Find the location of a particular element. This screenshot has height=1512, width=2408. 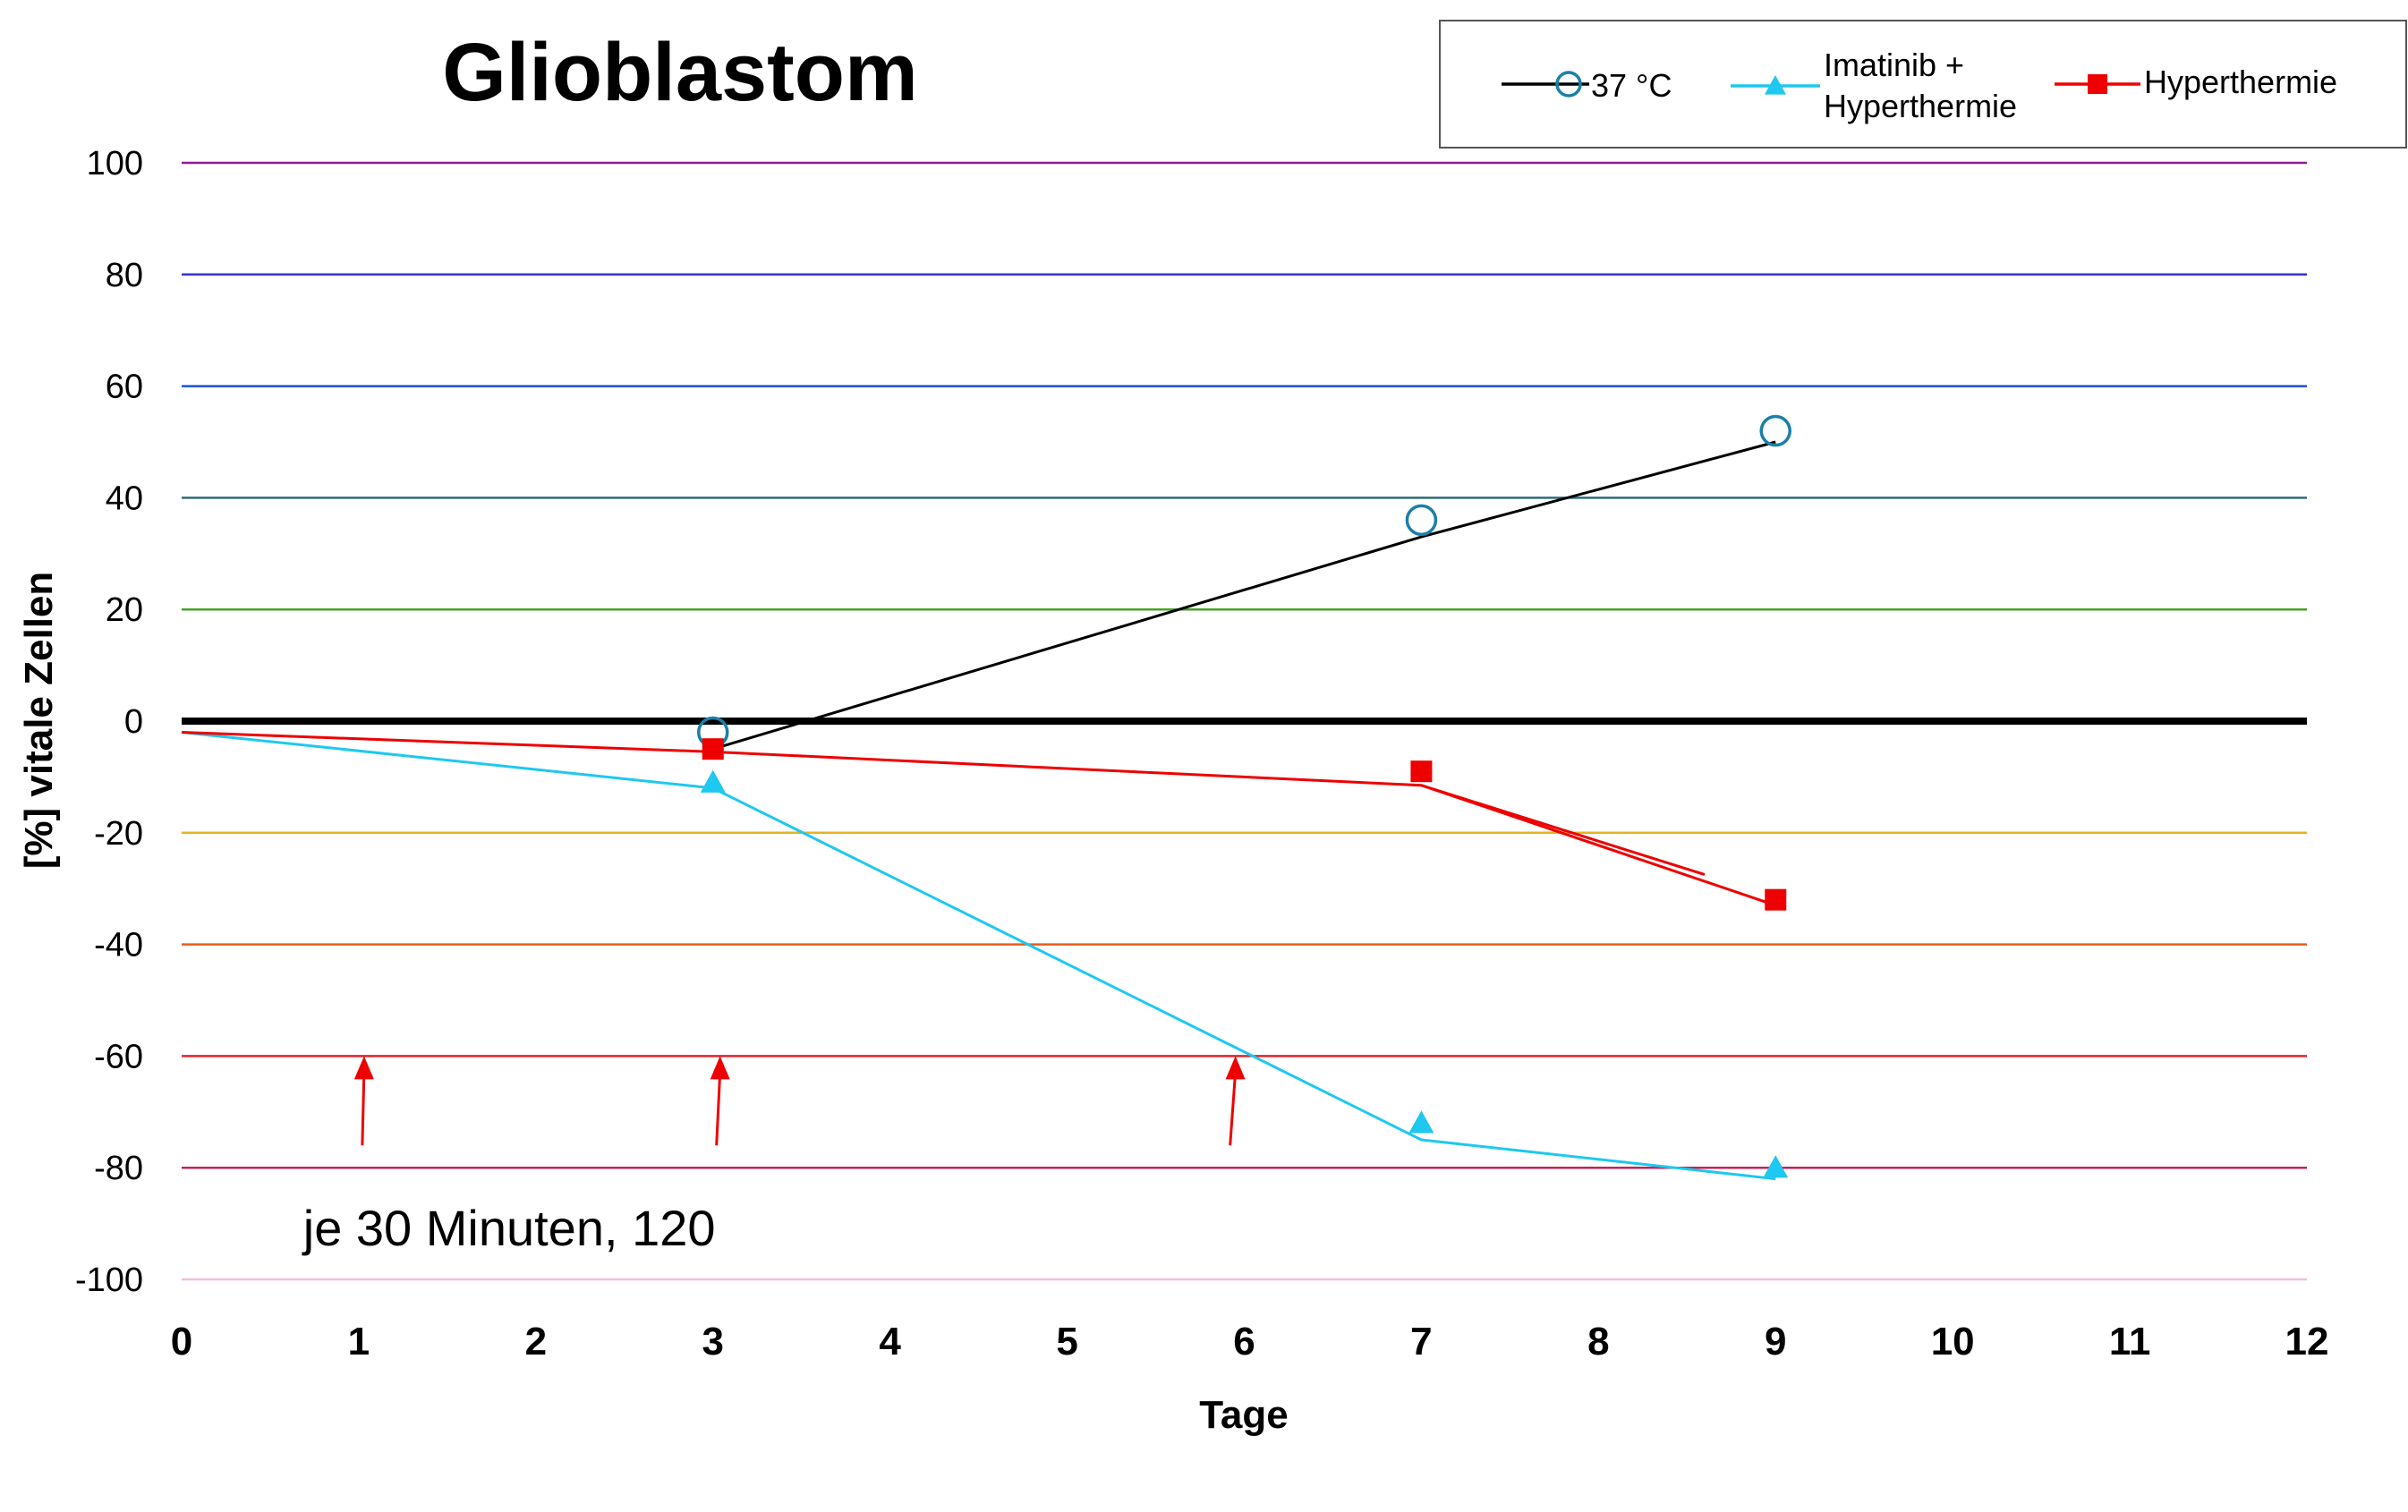

y-tick-label: 80 is located at coordinates (124, 275).